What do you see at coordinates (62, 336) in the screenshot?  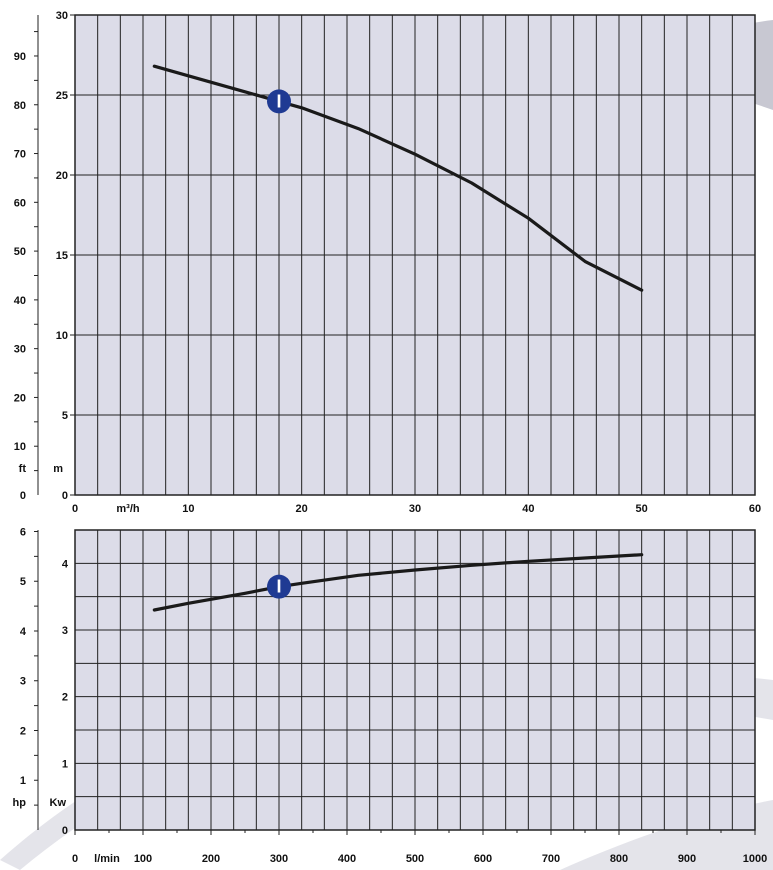 I see `tick-label-m: 10` at bounding box center [62, 336].